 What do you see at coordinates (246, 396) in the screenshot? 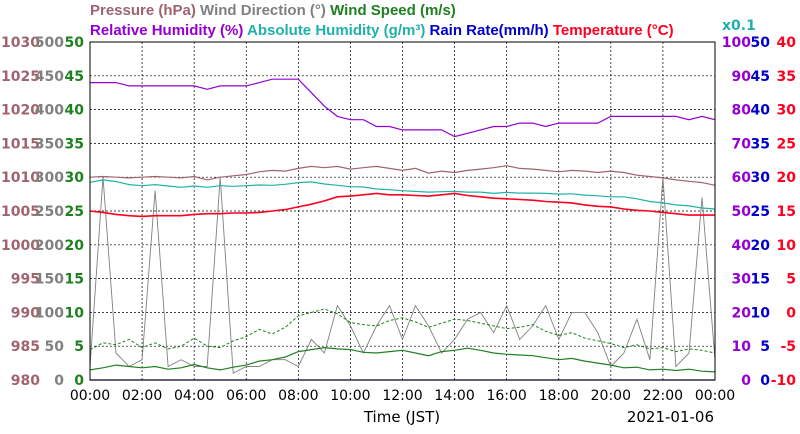
I see `x-tick-label: 06:00` at bounding box center [246, 396].